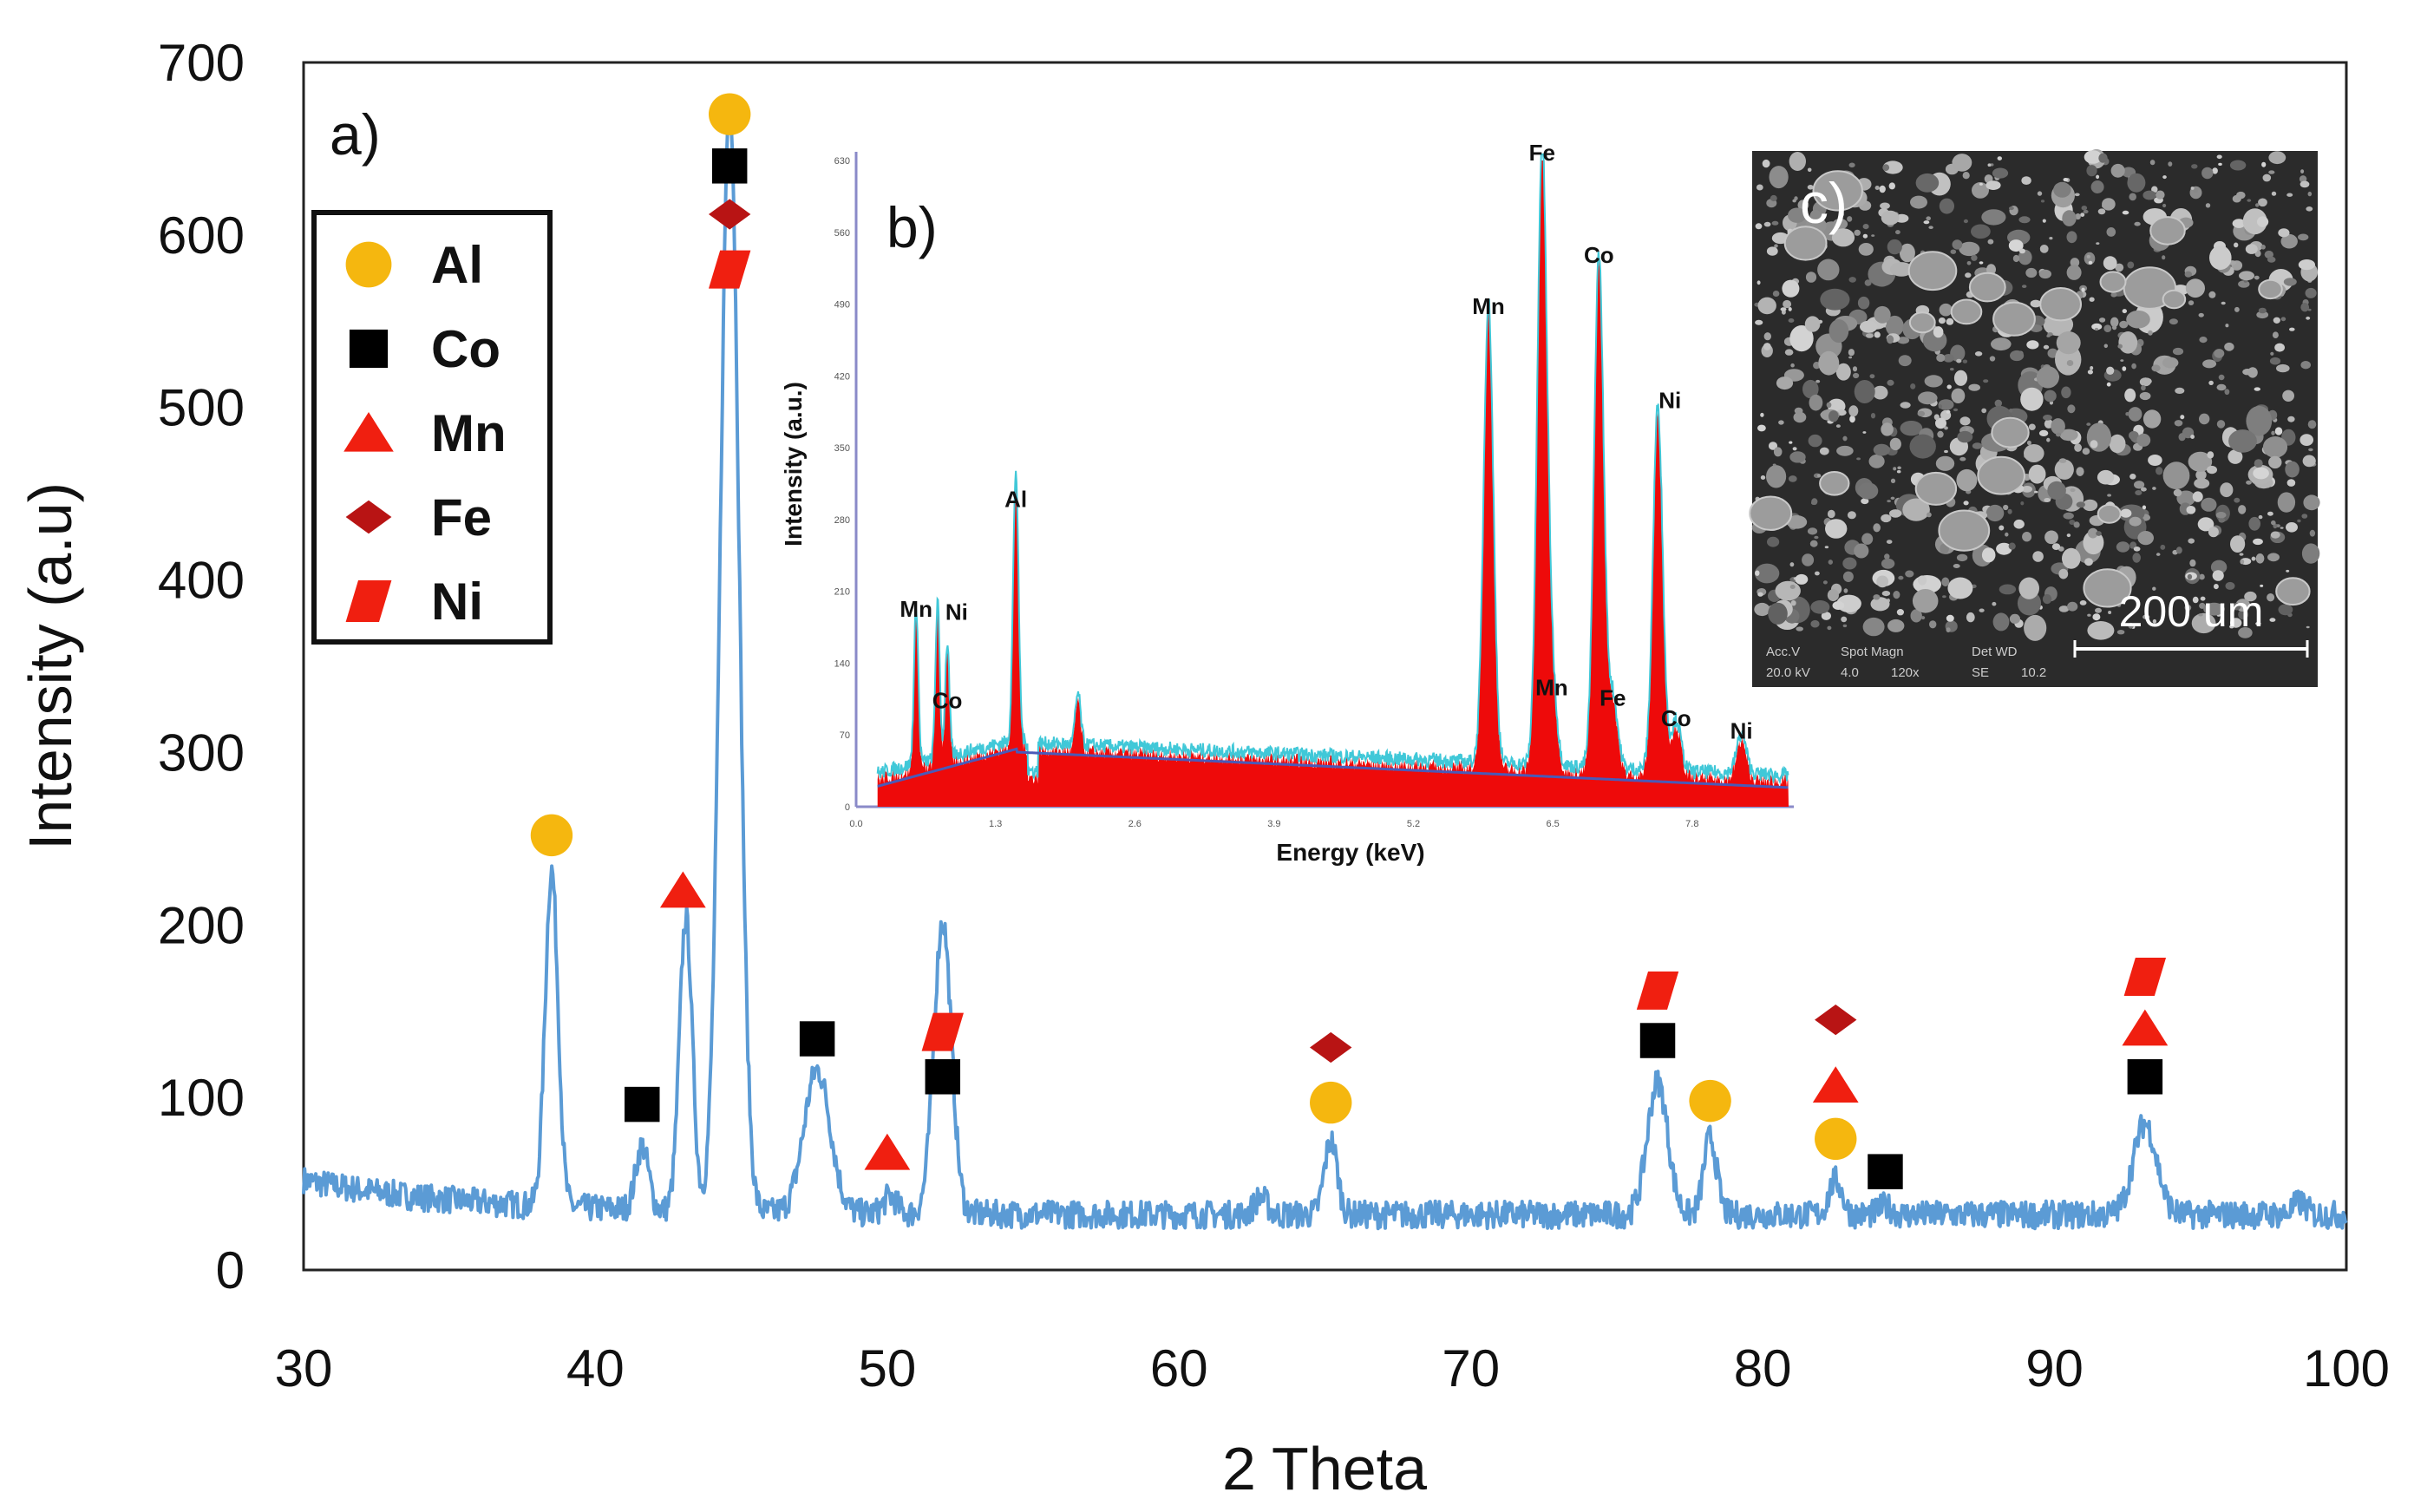 The width and height of the screenshot is (2414, 1512). I want to click on legend-item-al: Al, so click(414, 265).